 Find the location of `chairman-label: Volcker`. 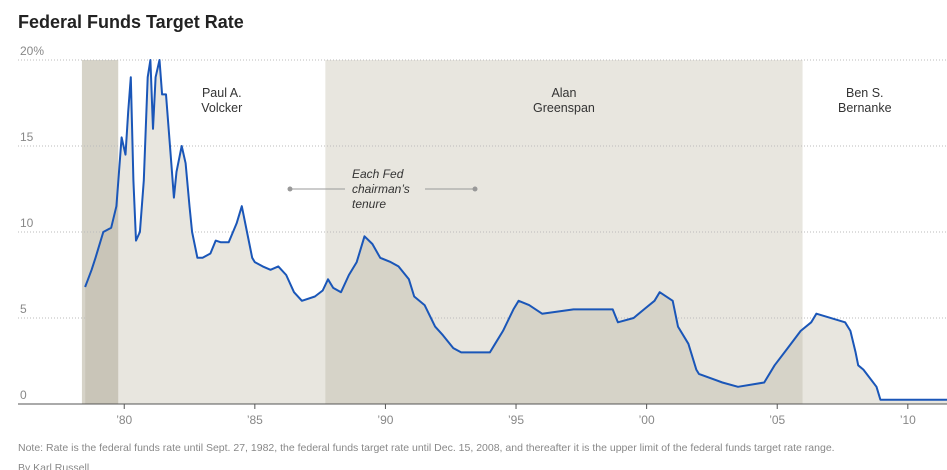

chairman-label: Volcker is located at coordinates (221, 108).